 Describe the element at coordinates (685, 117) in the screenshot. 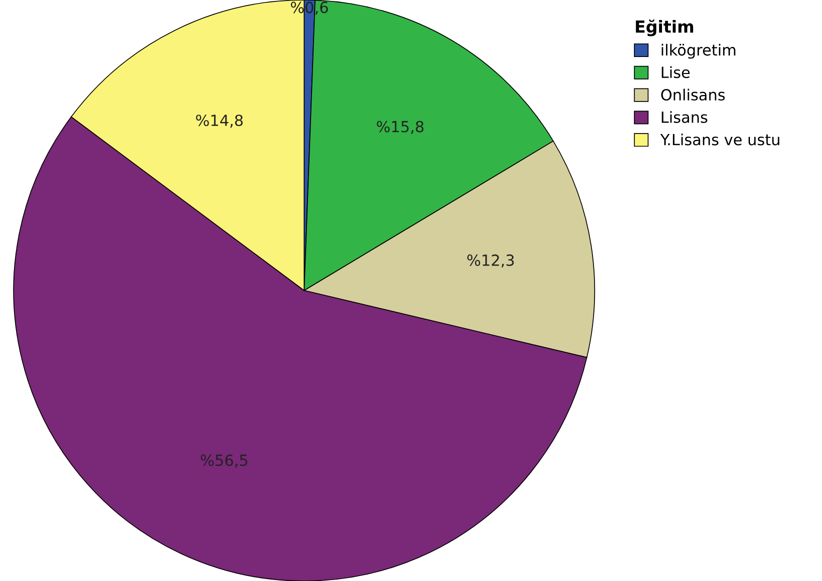

I see `legend-label: Lisans` at that location.